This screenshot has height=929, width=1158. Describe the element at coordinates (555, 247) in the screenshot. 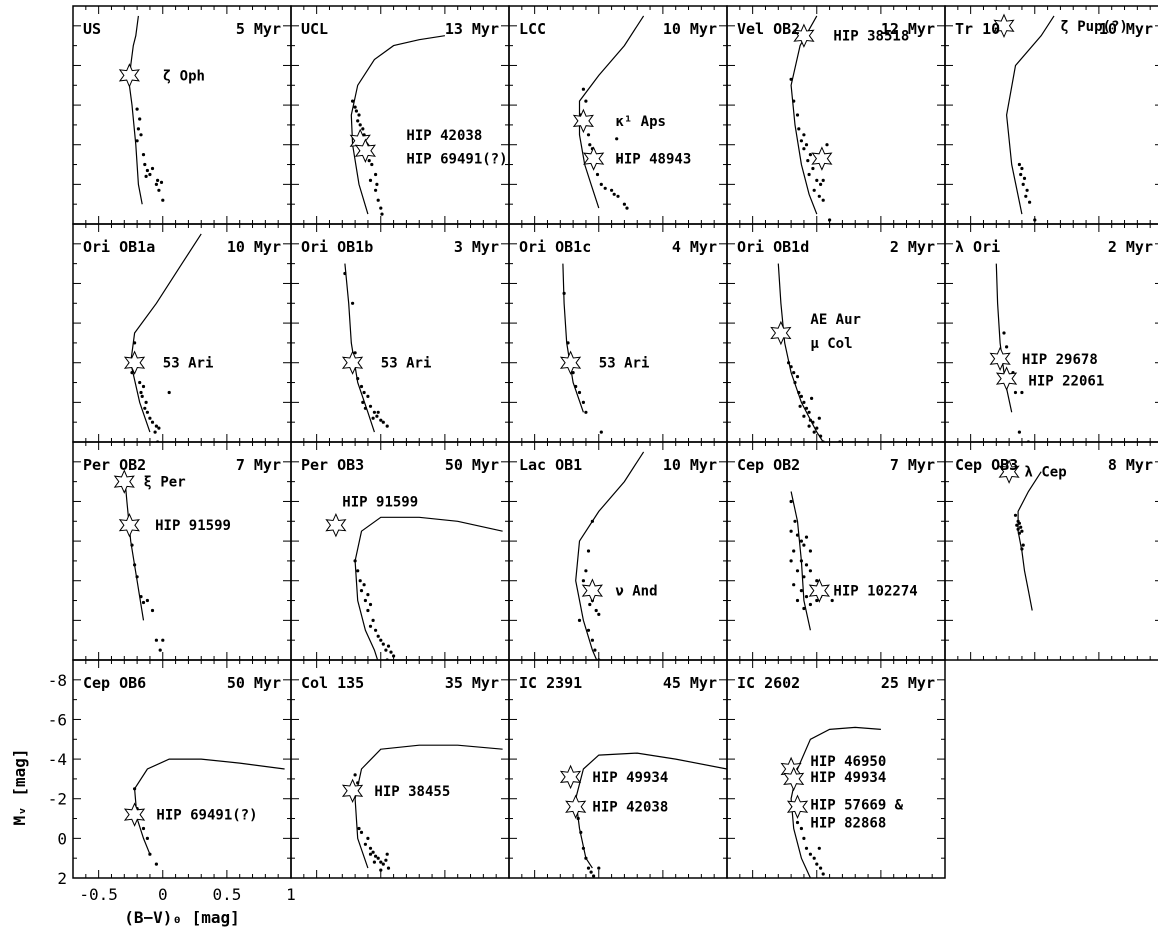

I see `panel-title: Ori OB1c` at that location.